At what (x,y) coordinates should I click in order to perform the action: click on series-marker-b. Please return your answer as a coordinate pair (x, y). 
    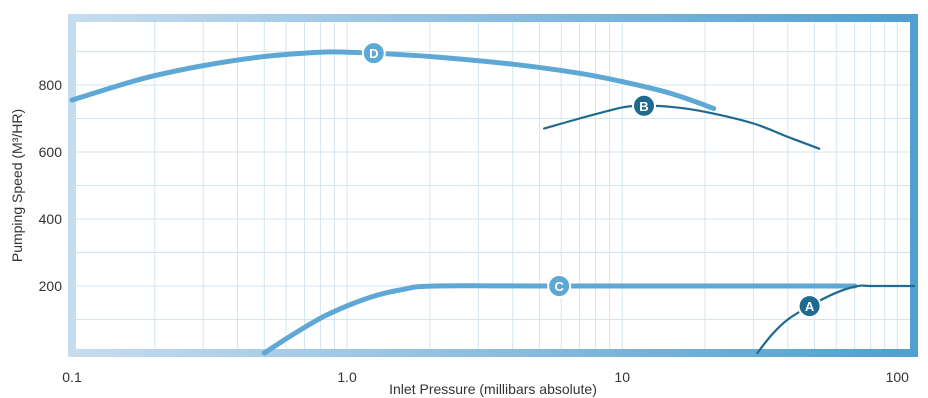
    Looking at the image, I should click on (643, 105).